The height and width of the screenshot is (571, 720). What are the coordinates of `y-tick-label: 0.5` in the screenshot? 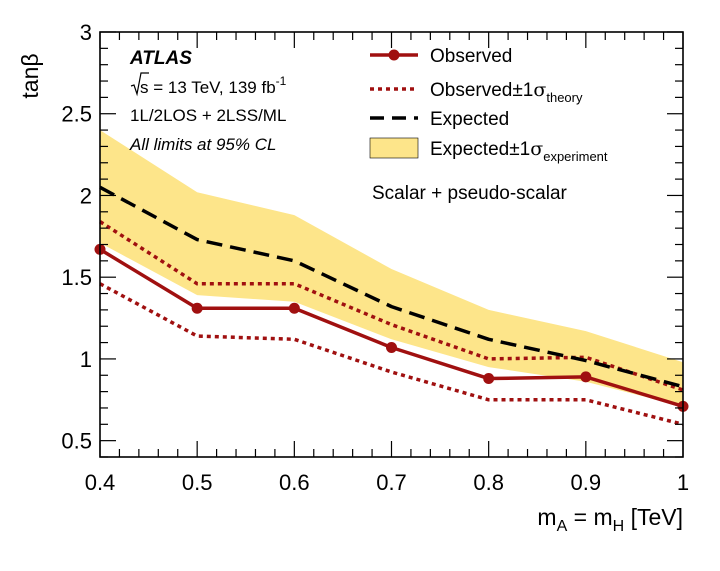 It's located at (76, 441).